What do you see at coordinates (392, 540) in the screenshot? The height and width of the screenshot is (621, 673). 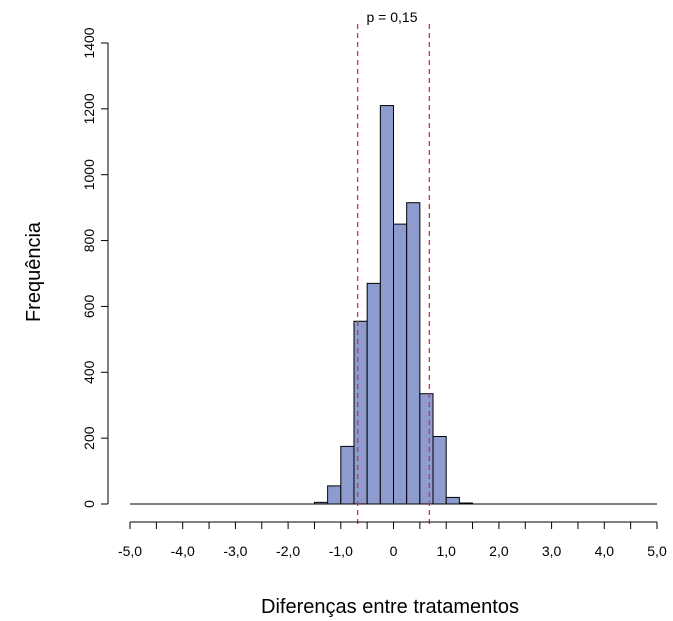 I see `x-axis: -5,0 -4,0 -3,0 -2,0 -1,0 0 1,0 2,0 3,0 4,0 5,0` at bounding box center [392, 540].